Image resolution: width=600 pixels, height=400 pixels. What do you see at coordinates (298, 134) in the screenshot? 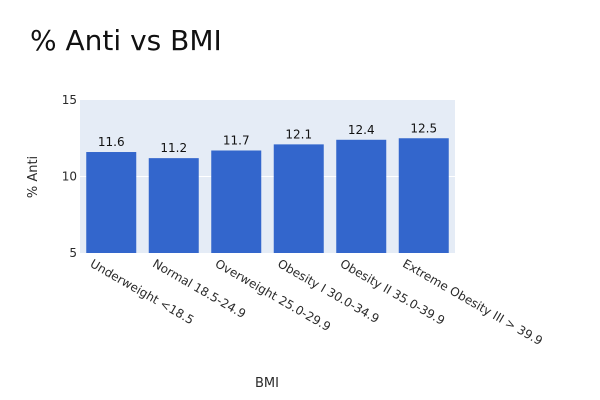
I see `data-label: 12.1` at bounding box center [298, 134].